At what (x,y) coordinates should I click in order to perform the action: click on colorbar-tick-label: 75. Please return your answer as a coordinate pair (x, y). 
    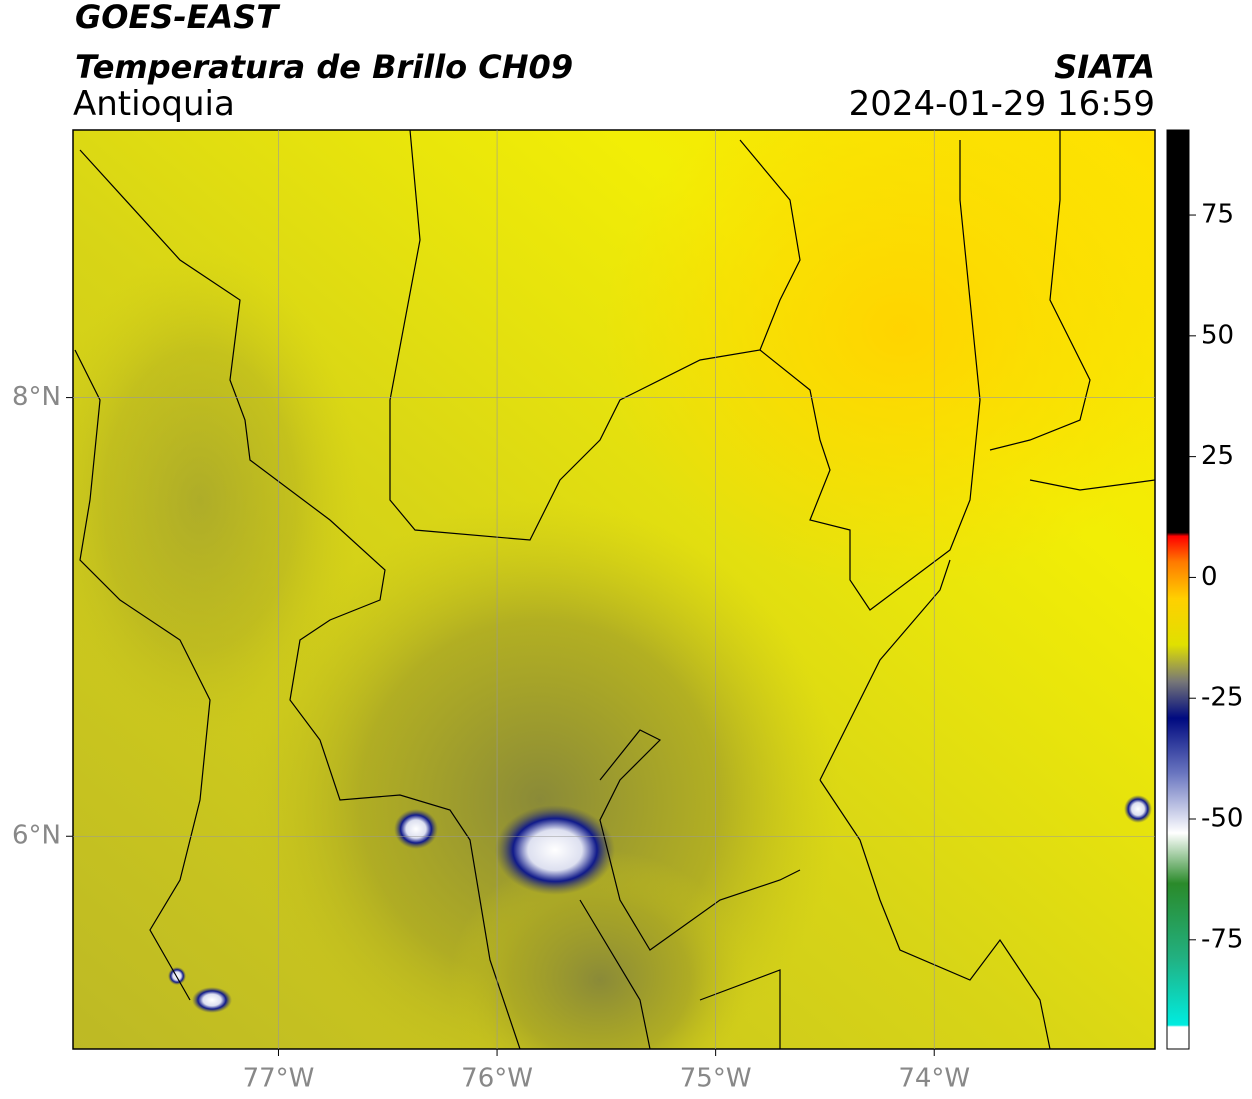
    Looking at the image, I should click on (1217, 215).